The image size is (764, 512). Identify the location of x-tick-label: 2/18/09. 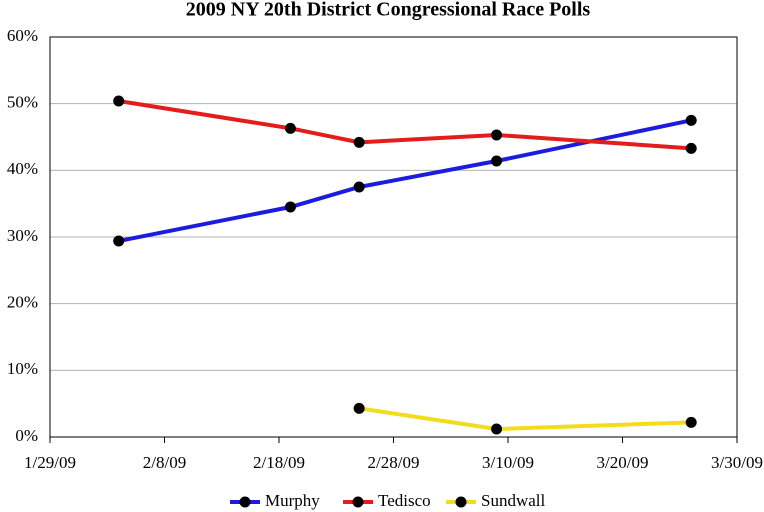
(279, 462).